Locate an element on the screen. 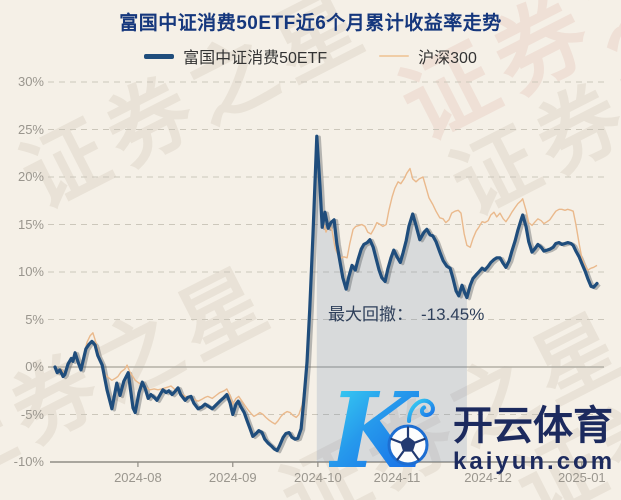 This screenshot has height=500, width=621. soccer-ball-icon is located at coordinates (408, 445).